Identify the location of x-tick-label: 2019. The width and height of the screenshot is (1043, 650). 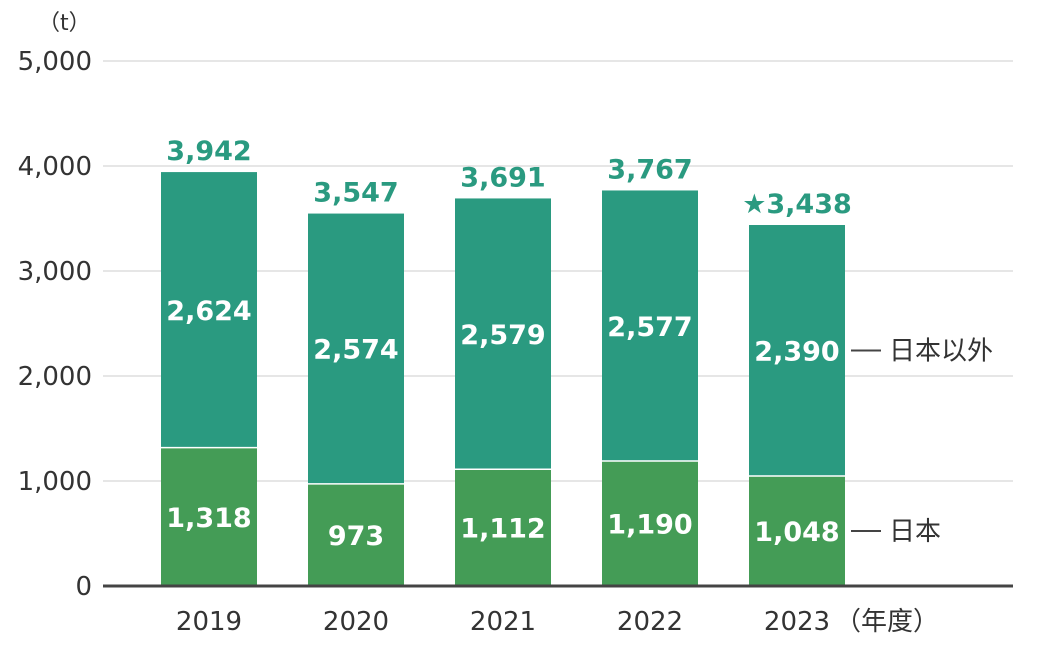
(209, 622).